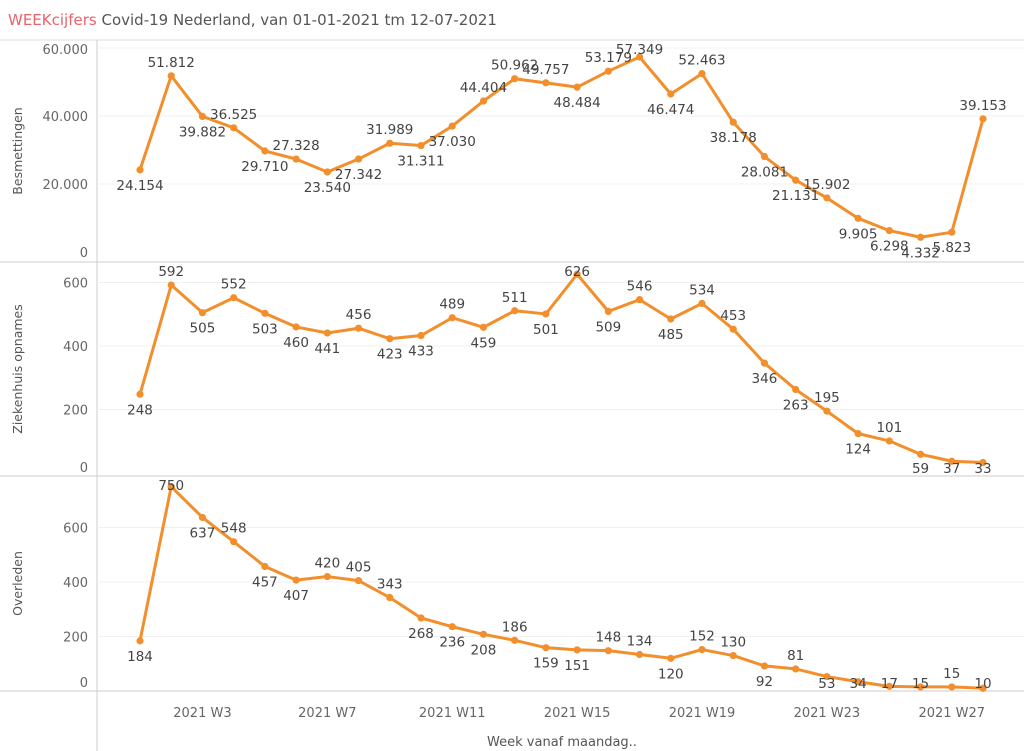 The height and width of the screenshot is (751, 1024). I want to click on data-label: 511, so click(515, 298).